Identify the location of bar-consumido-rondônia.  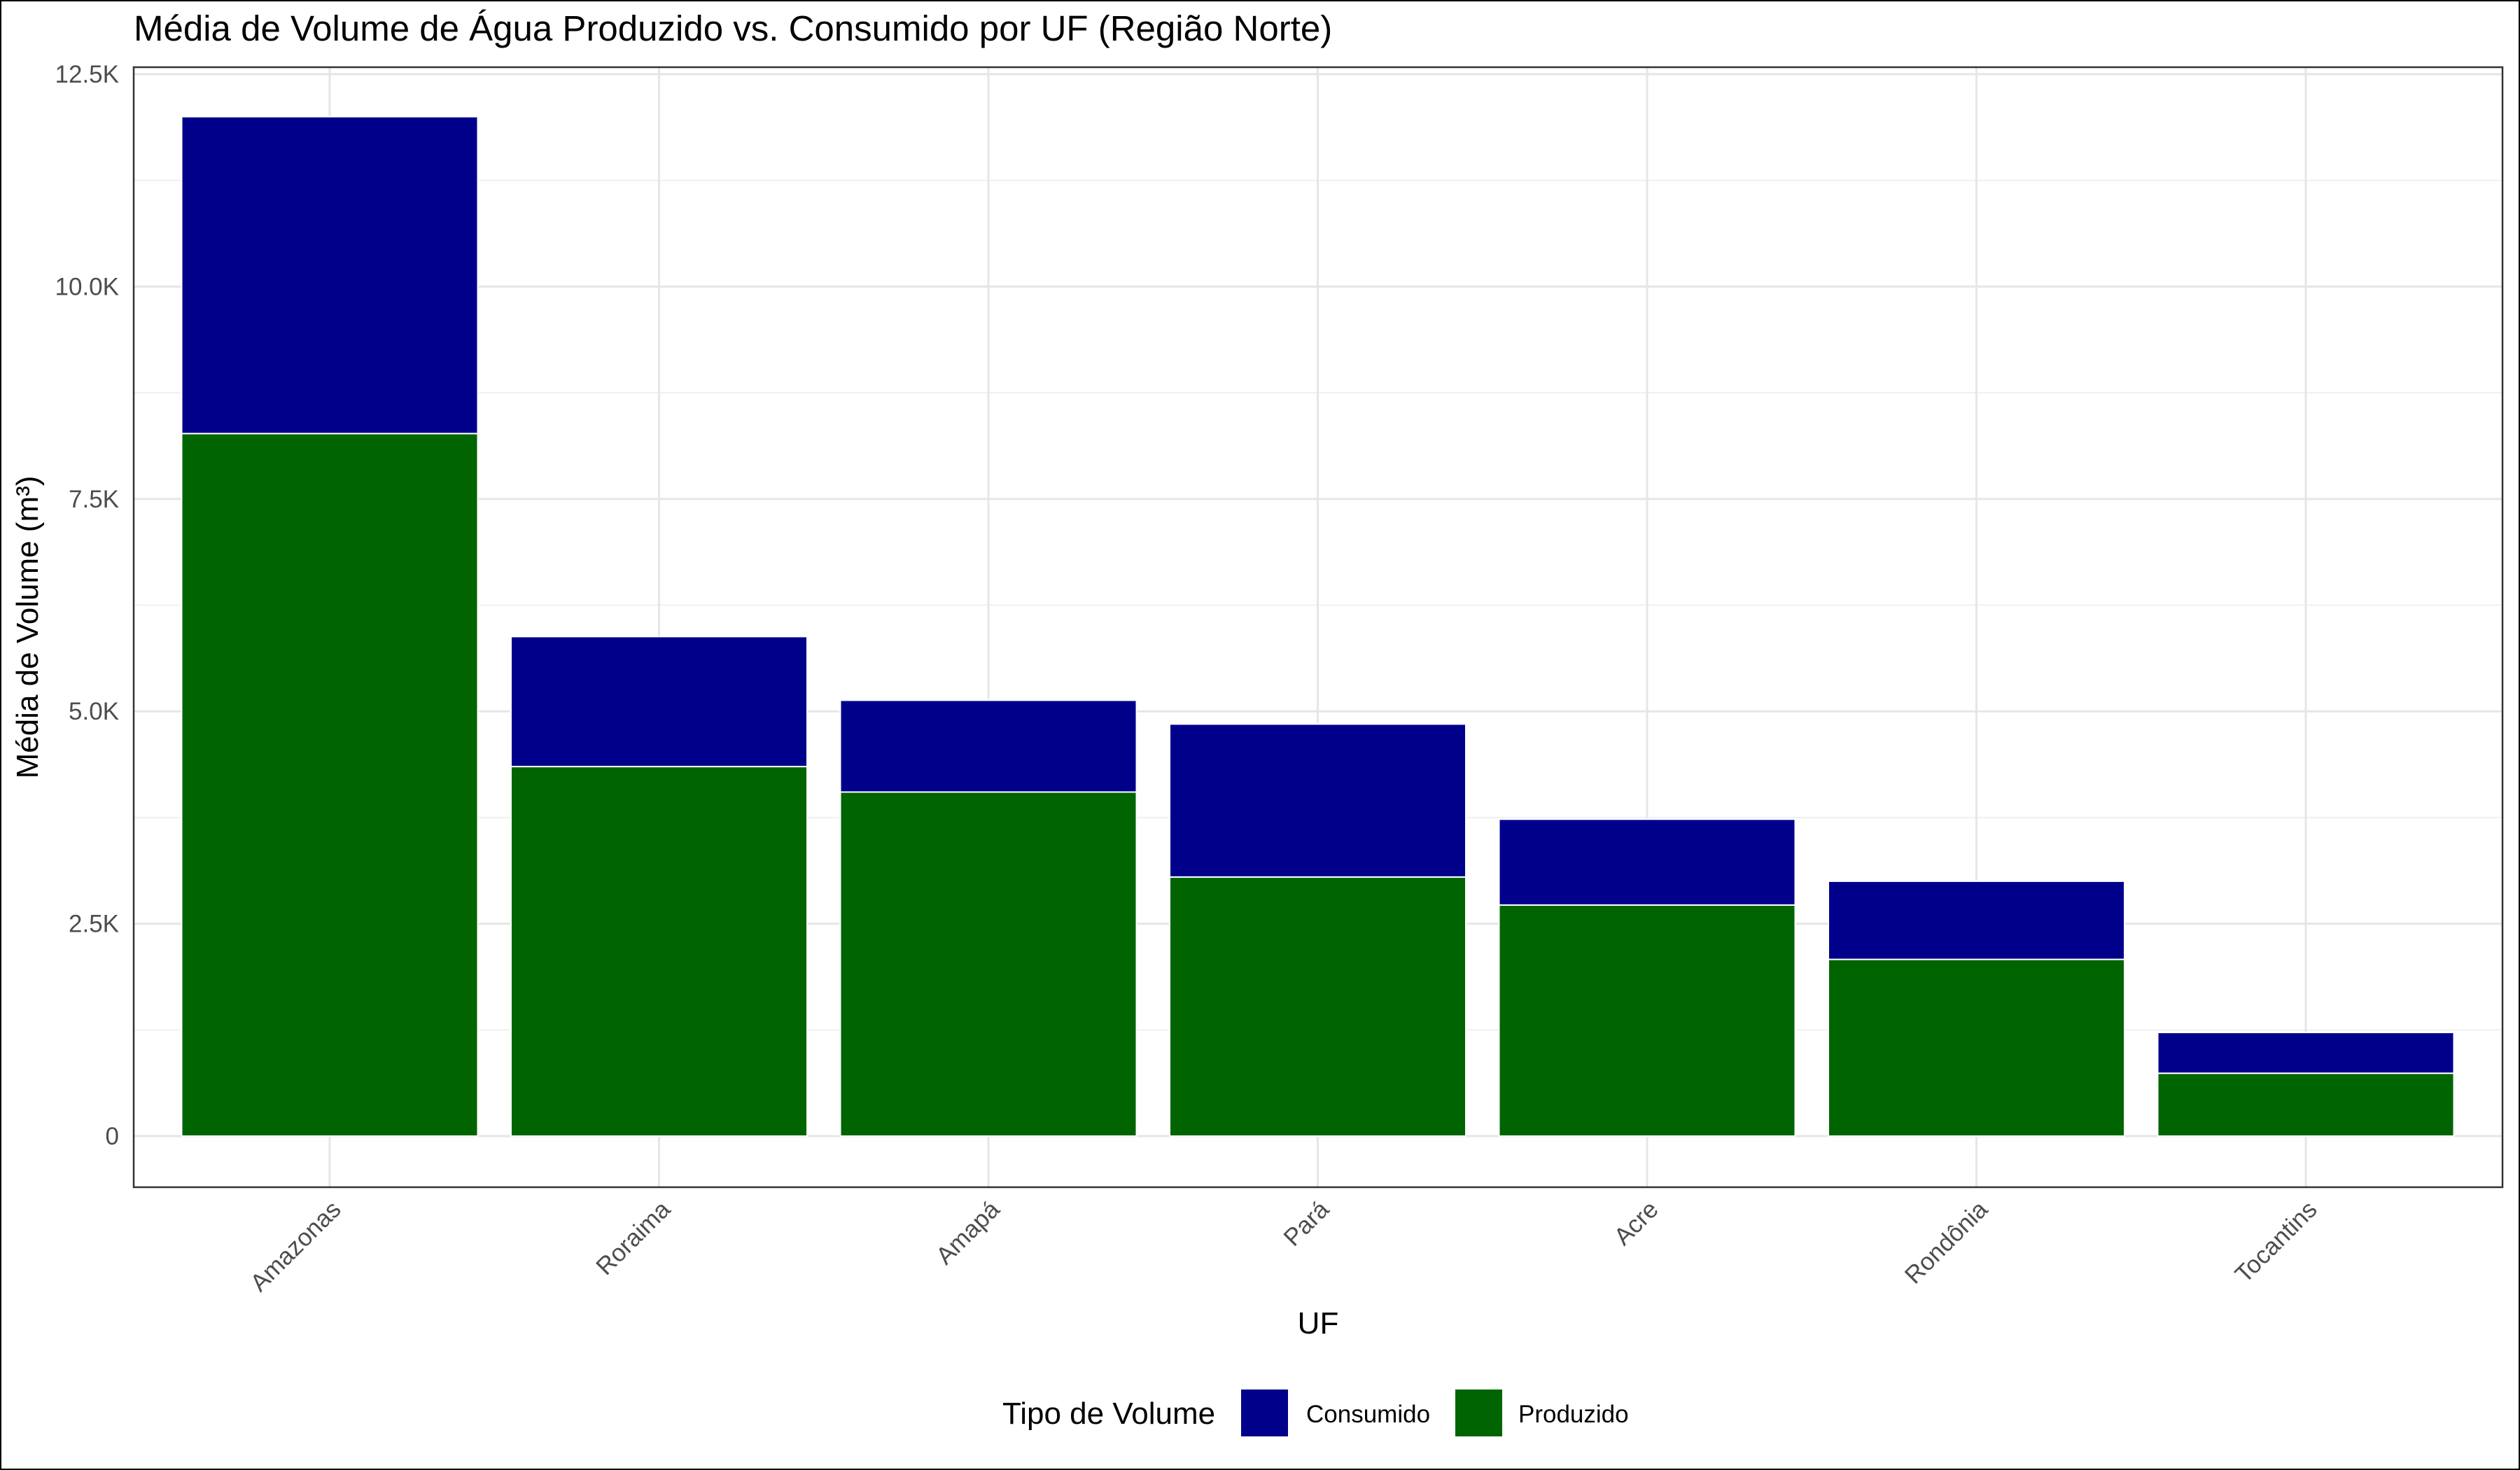
(1976, 920).